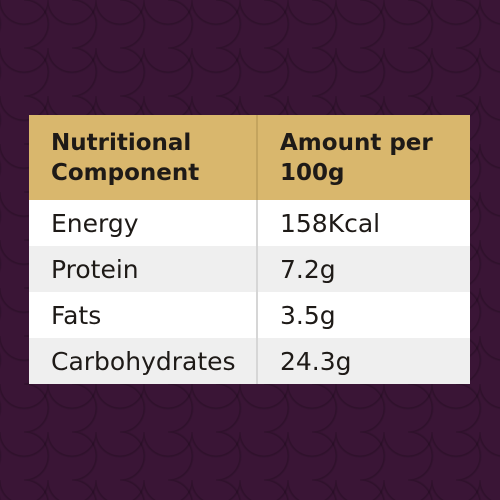 The width and height of the screenshot is (500, 500). What do you see at coordinates (363, 361) in the screenshot?
I see `amount-cell: 24.3g` at bounding box center [363, 361].